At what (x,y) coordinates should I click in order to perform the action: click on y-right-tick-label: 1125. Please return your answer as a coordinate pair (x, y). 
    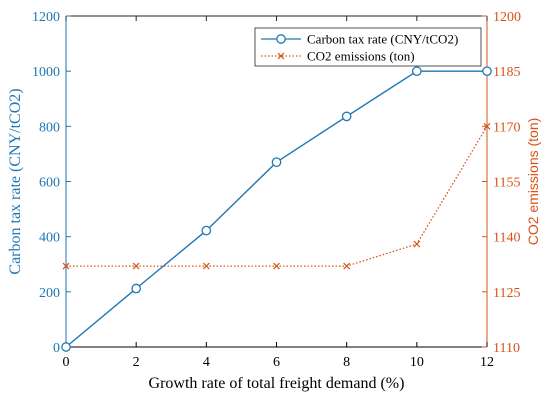
    Looking at the image, I should click on (506, 293).